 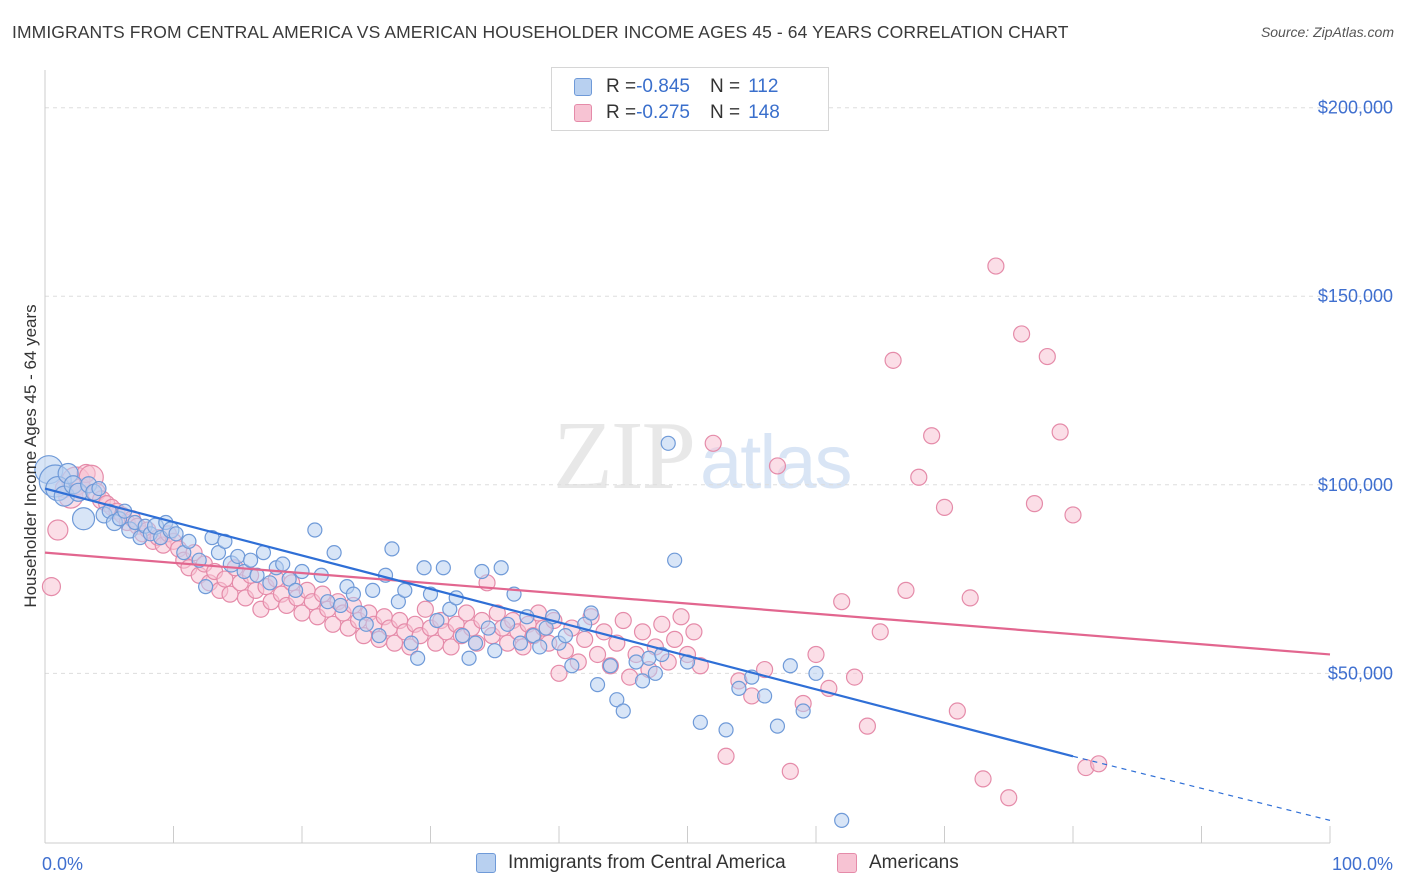 What do you see at coordinates (1360, 673) in the screenshot?
I see `y-tick-label: $50,000` at bounding box center [1360, 673].